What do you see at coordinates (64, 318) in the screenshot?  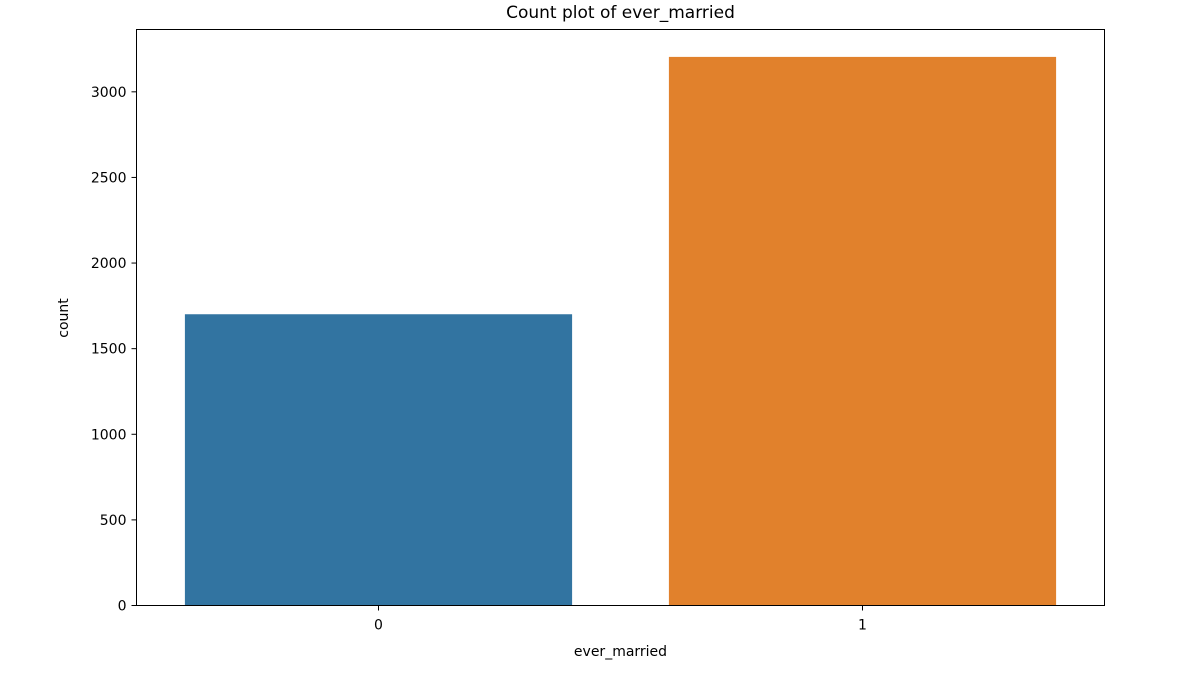 I see `y-axis-label: count` at bounding box center [64, 318].